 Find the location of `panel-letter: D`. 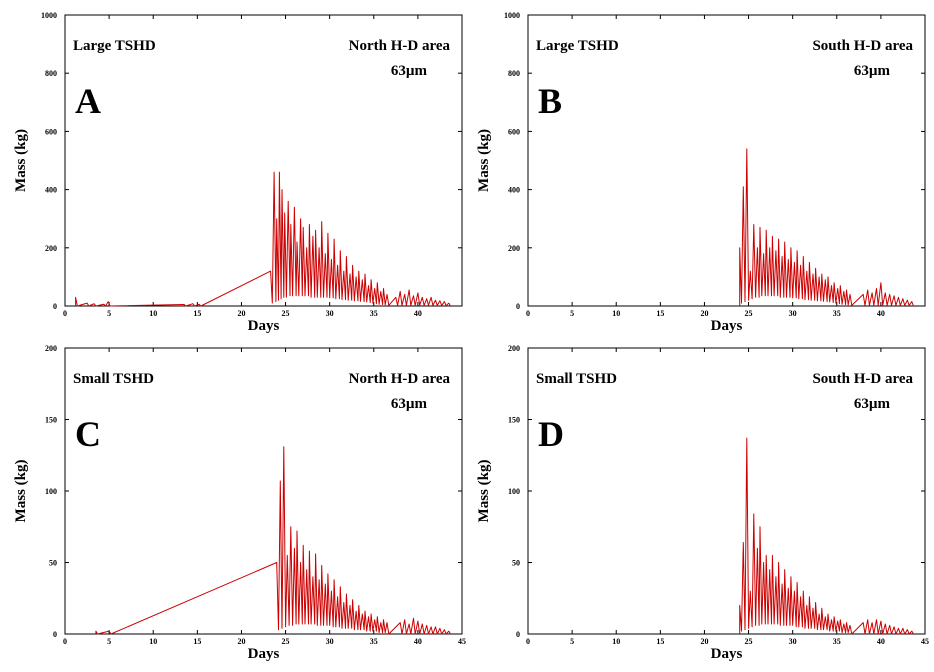

panel-letter: D is located at coordinates (551, 434).